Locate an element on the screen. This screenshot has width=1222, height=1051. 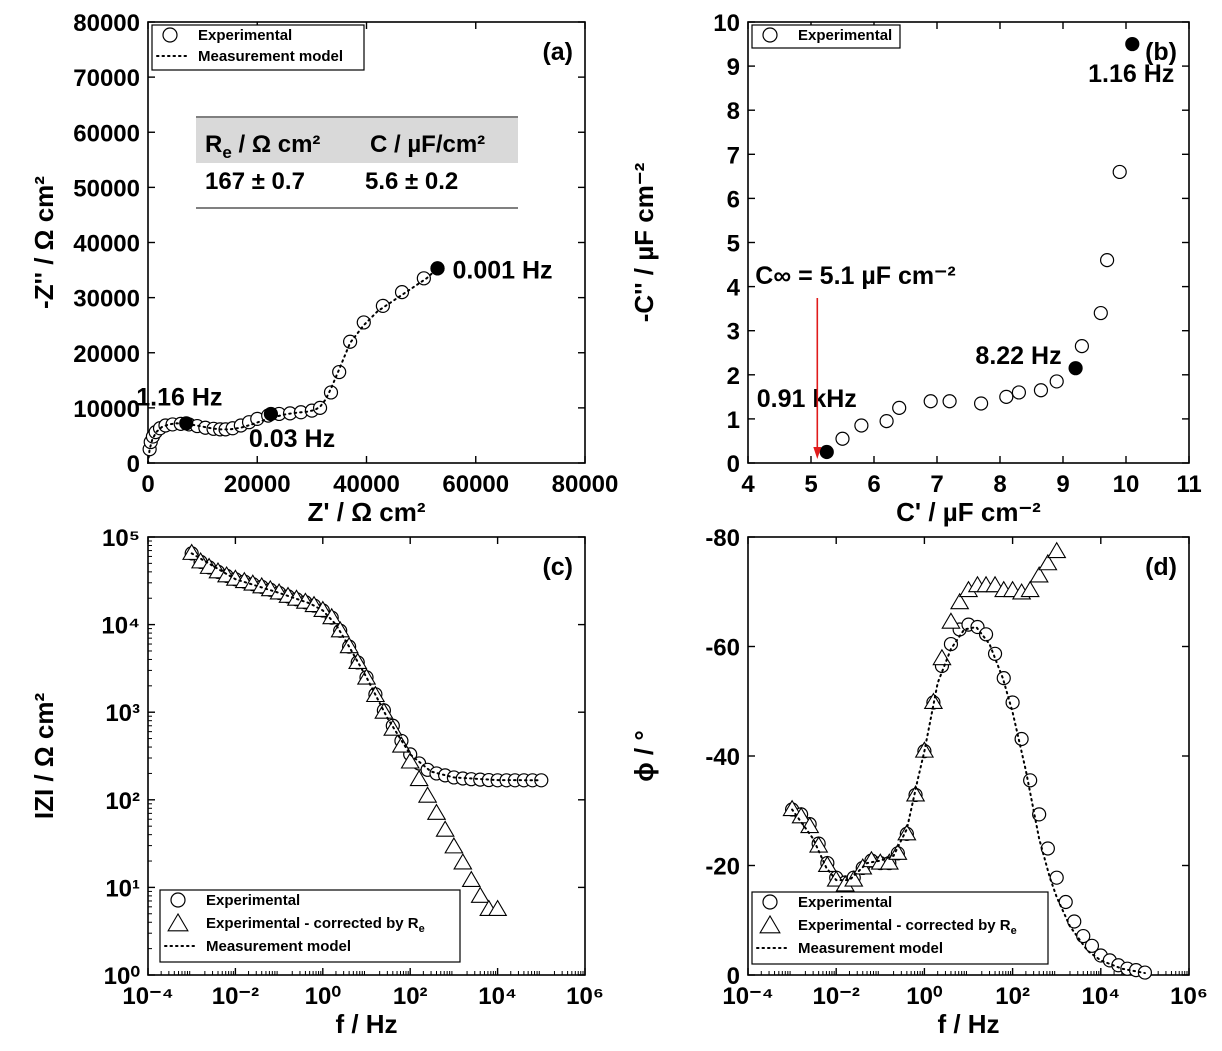
x-tick-label: 6 is located at coordinates (873, 484).